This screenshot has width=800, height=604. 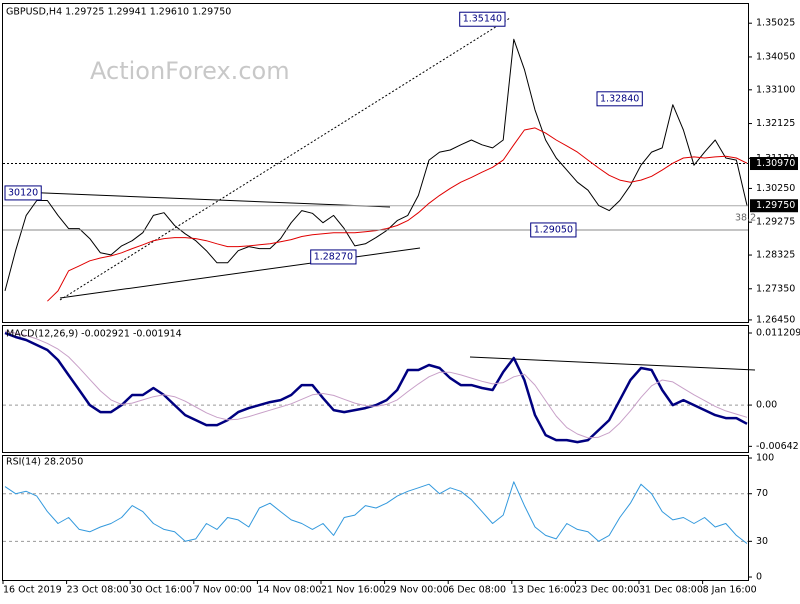 I want to click on y-tick-label: 1.34050, so click(x=775, y=56).